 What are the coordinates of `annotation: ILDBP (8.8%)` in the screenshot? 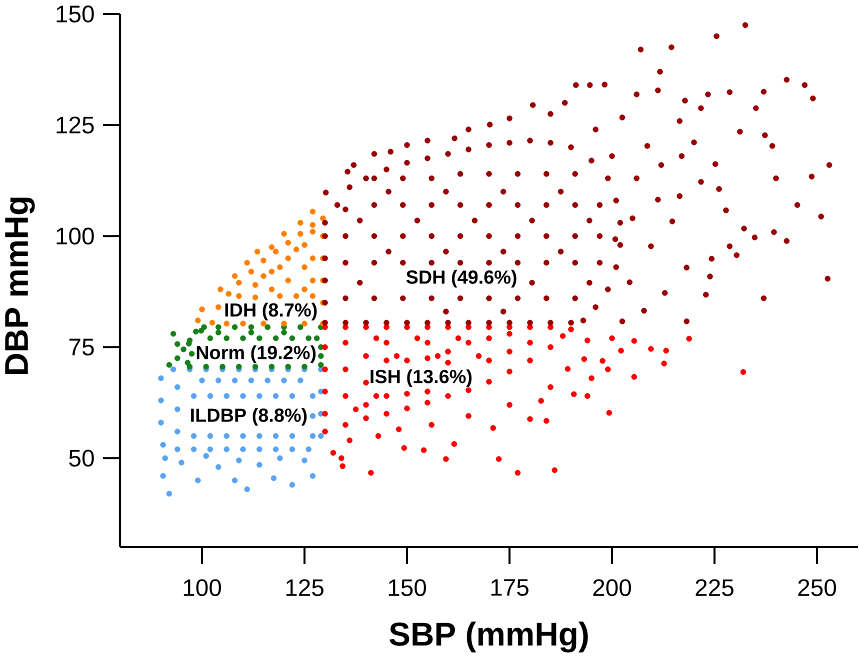 It's located at (249, 417).